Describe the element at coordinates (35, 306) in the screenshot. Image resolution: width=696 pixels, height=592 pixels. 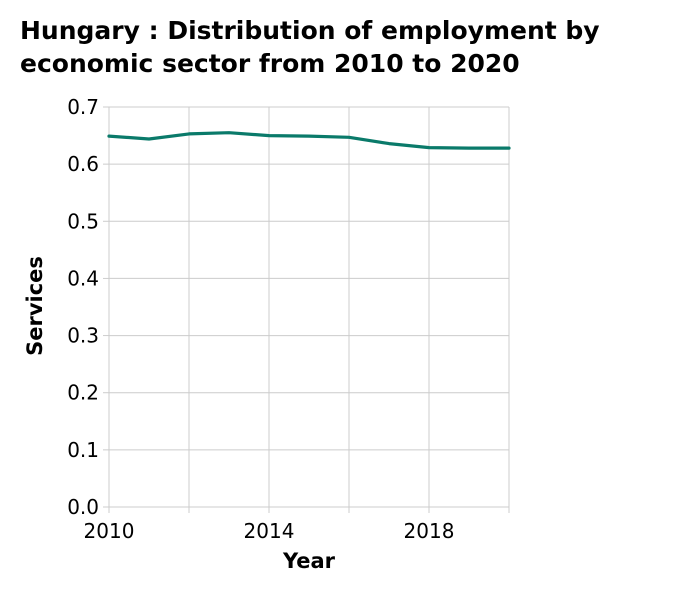
I see `y-axis-label: Services` at that location.